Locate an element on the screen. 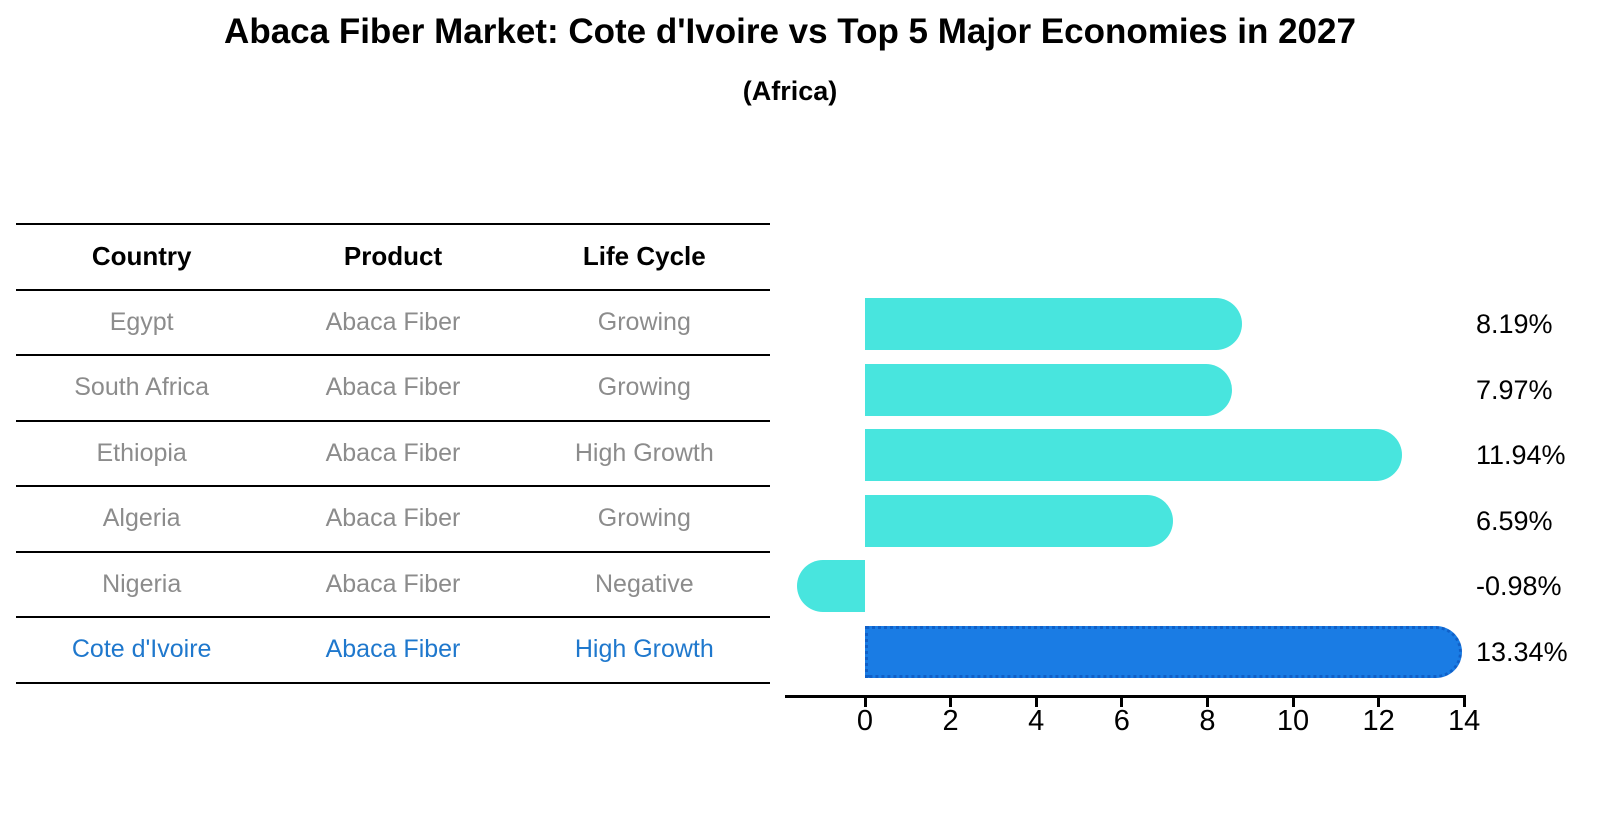 This screenshot has width=1604, height=823. bar-value-label: 11.94% is located at coordinates (1521, 455).